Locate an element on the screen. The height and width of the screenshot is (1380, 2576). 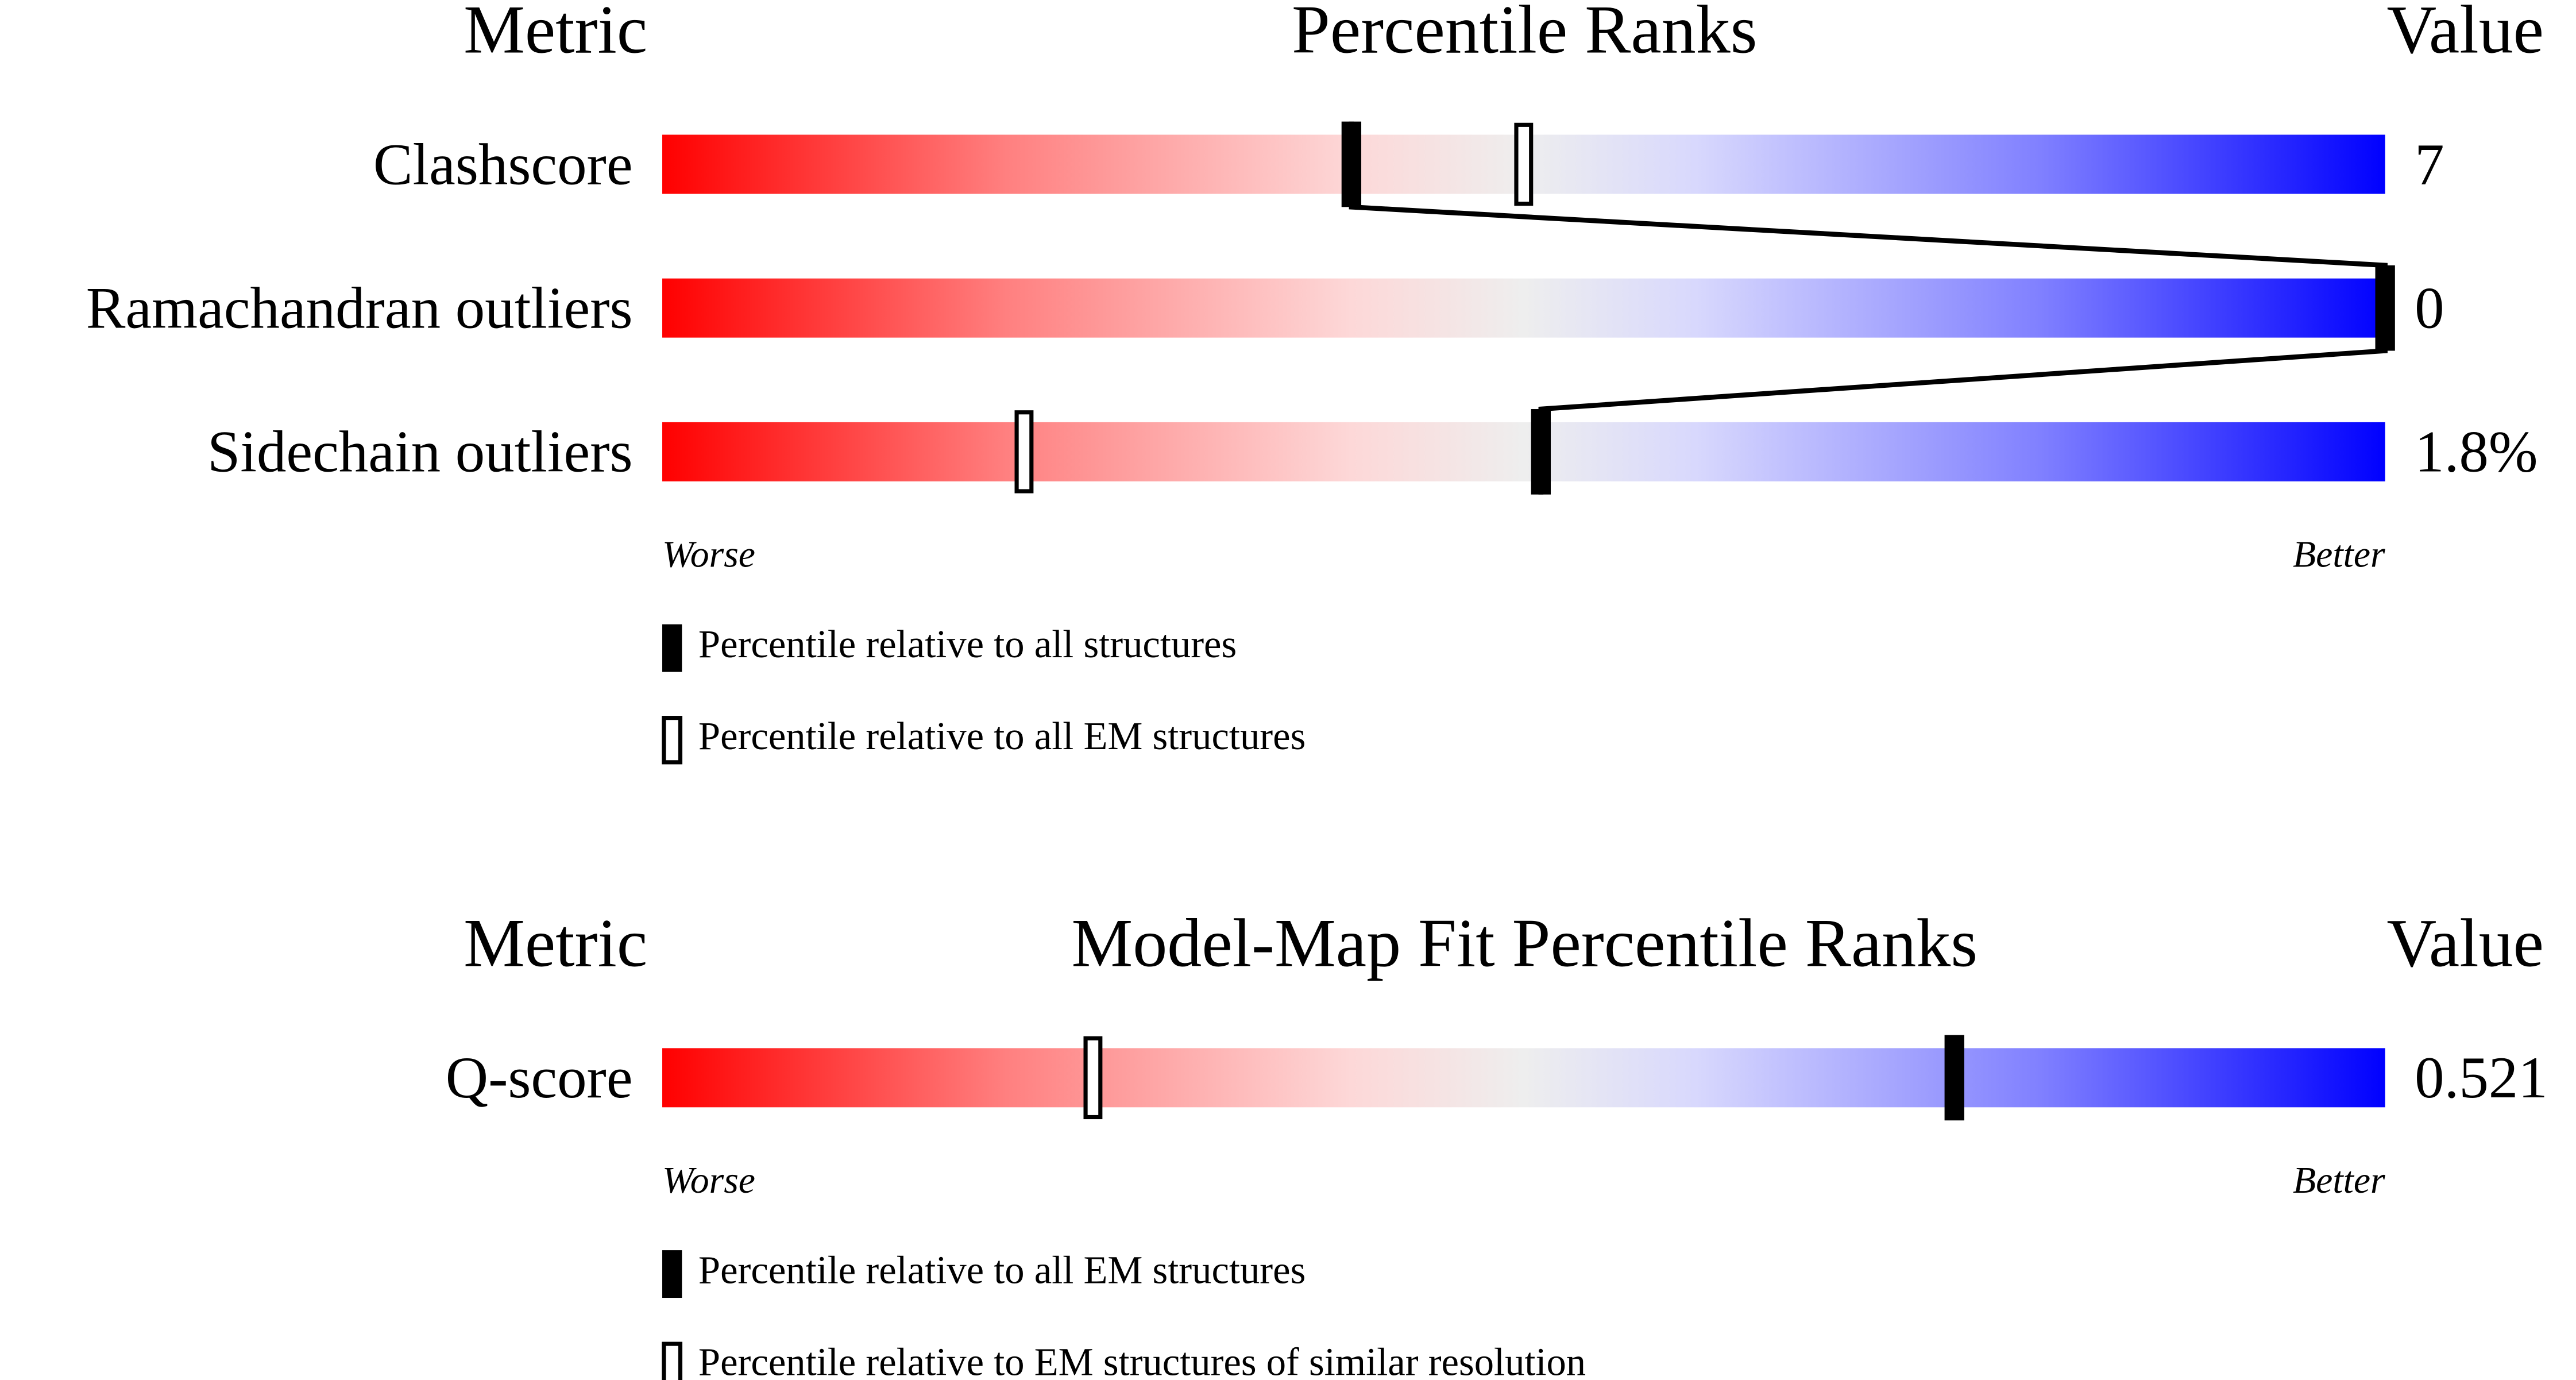
metric-value: 7 is located at coordinates (2429, 164).